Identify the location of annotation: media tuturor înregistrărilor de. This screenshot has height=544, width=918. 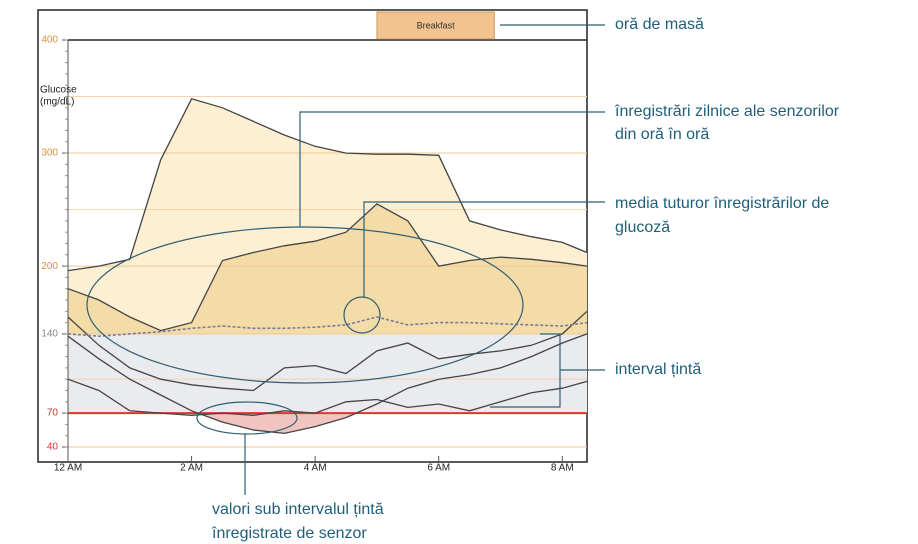
(722, 203).